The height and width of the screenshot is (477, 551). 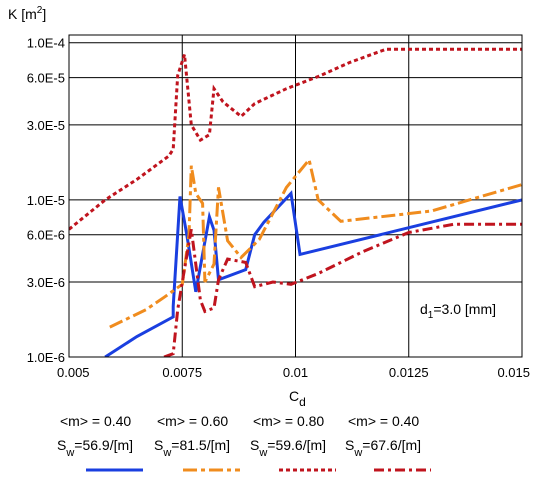 What do you see at coordinates (288, 421) in the screenshot?
I see `legend-m-label: <m> = 0.80` at bounding box center [288, 421].